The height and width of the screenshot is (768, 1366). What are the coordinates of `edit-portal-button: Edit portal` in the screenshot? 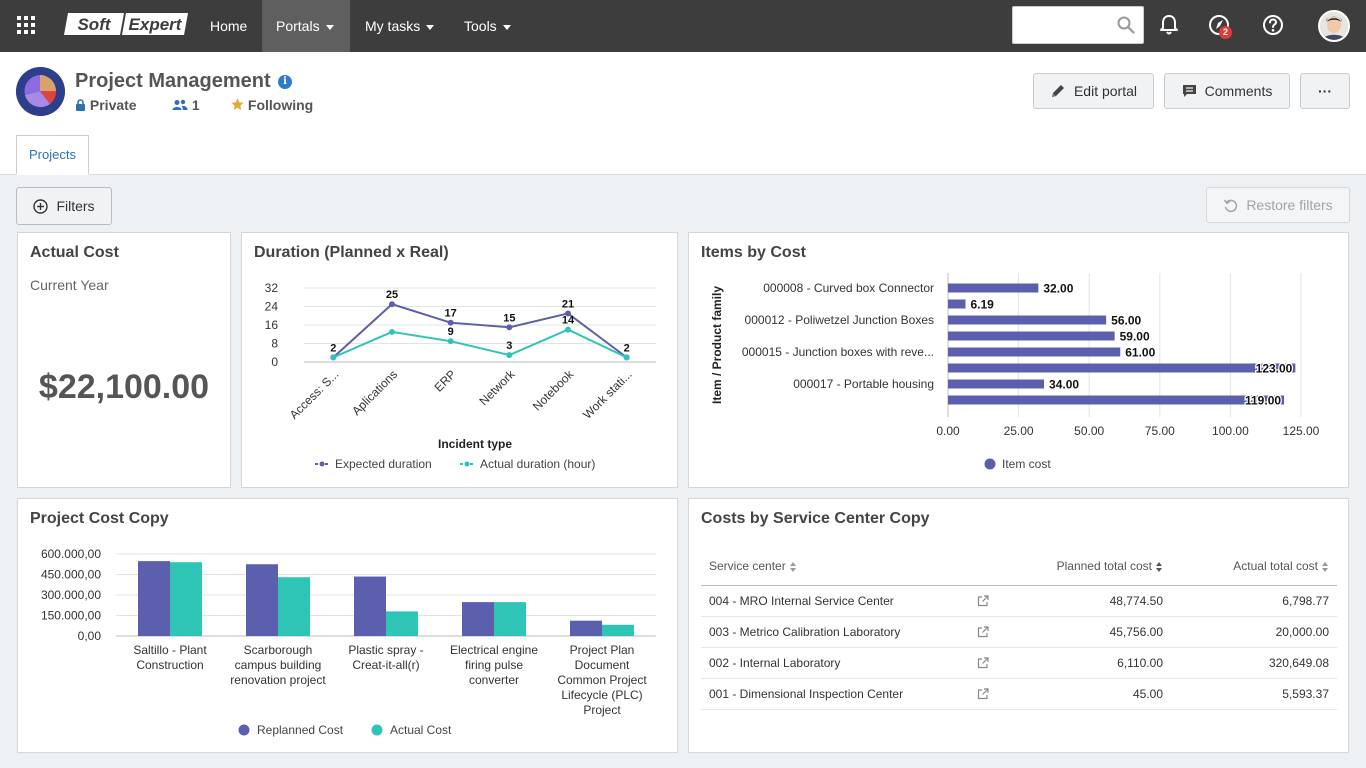 It's located at (1093, 91).